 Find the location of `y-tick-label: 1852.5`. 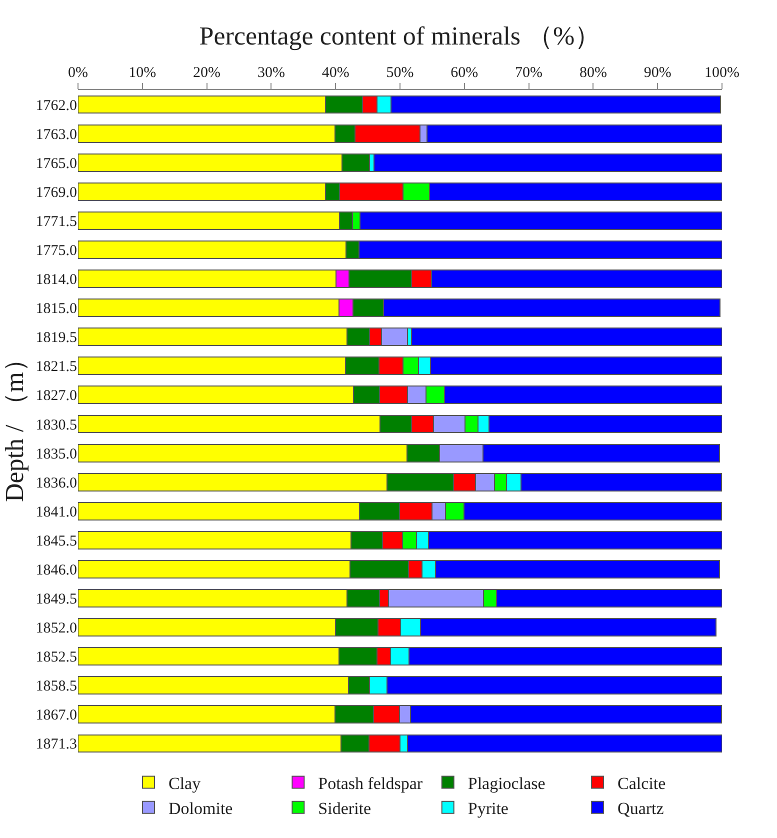

y-tick-label: 1852.5 is located at coordinates (56, 658).